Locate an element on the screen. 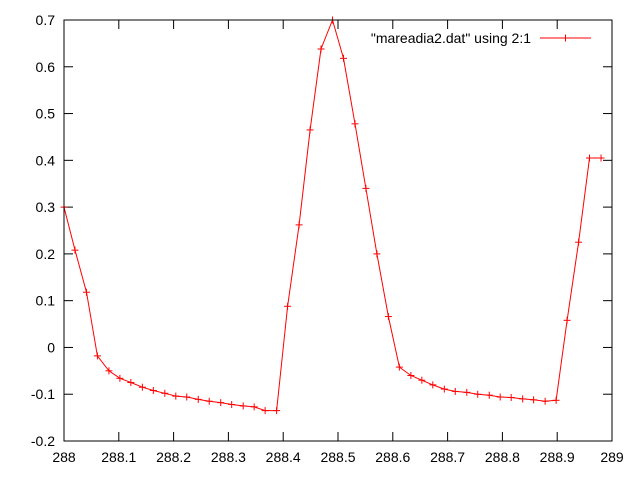 Image resolution: width=640 pixels, height=485 pixels. x-tick-label: 288 is located at coordinates (64, 457).